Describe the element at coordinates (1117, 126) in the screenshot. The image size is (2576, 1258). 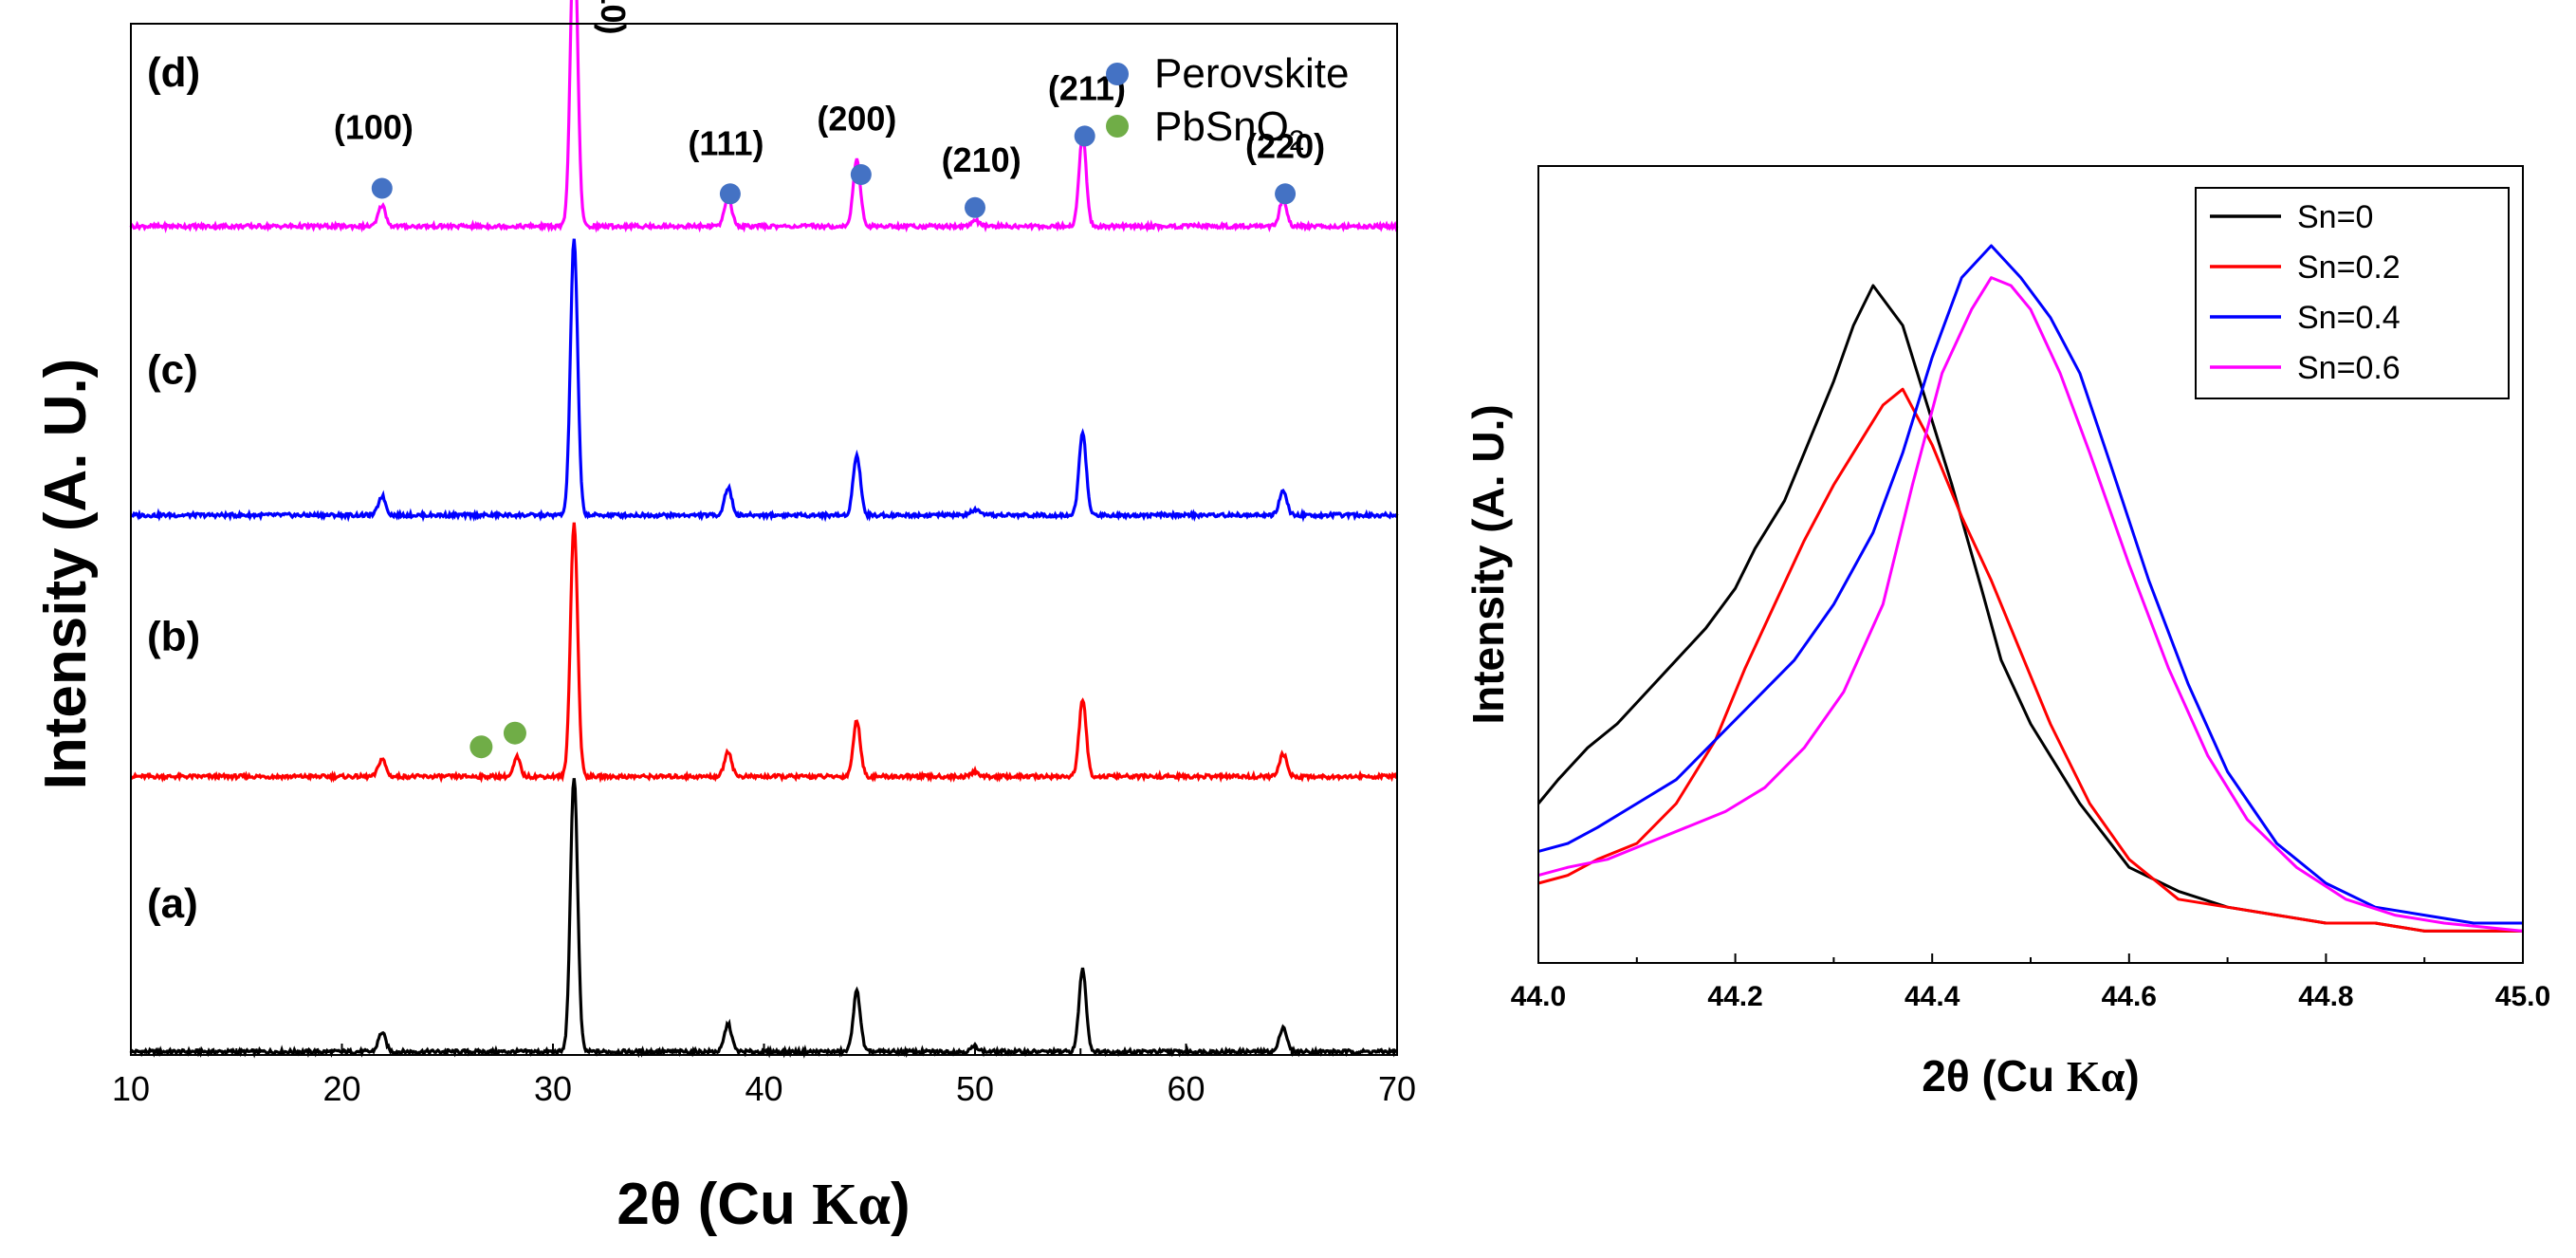
I see `legend-marker-pbsno2` at that location.